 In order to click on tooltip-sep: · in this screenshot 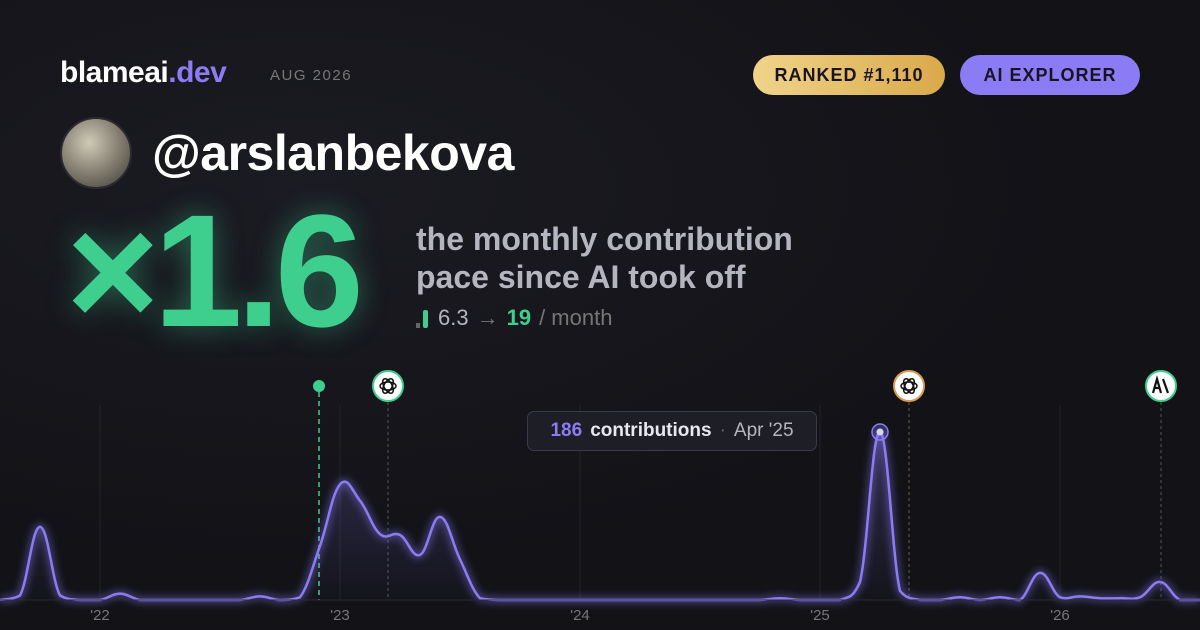, I will do `click(722, 430)`.